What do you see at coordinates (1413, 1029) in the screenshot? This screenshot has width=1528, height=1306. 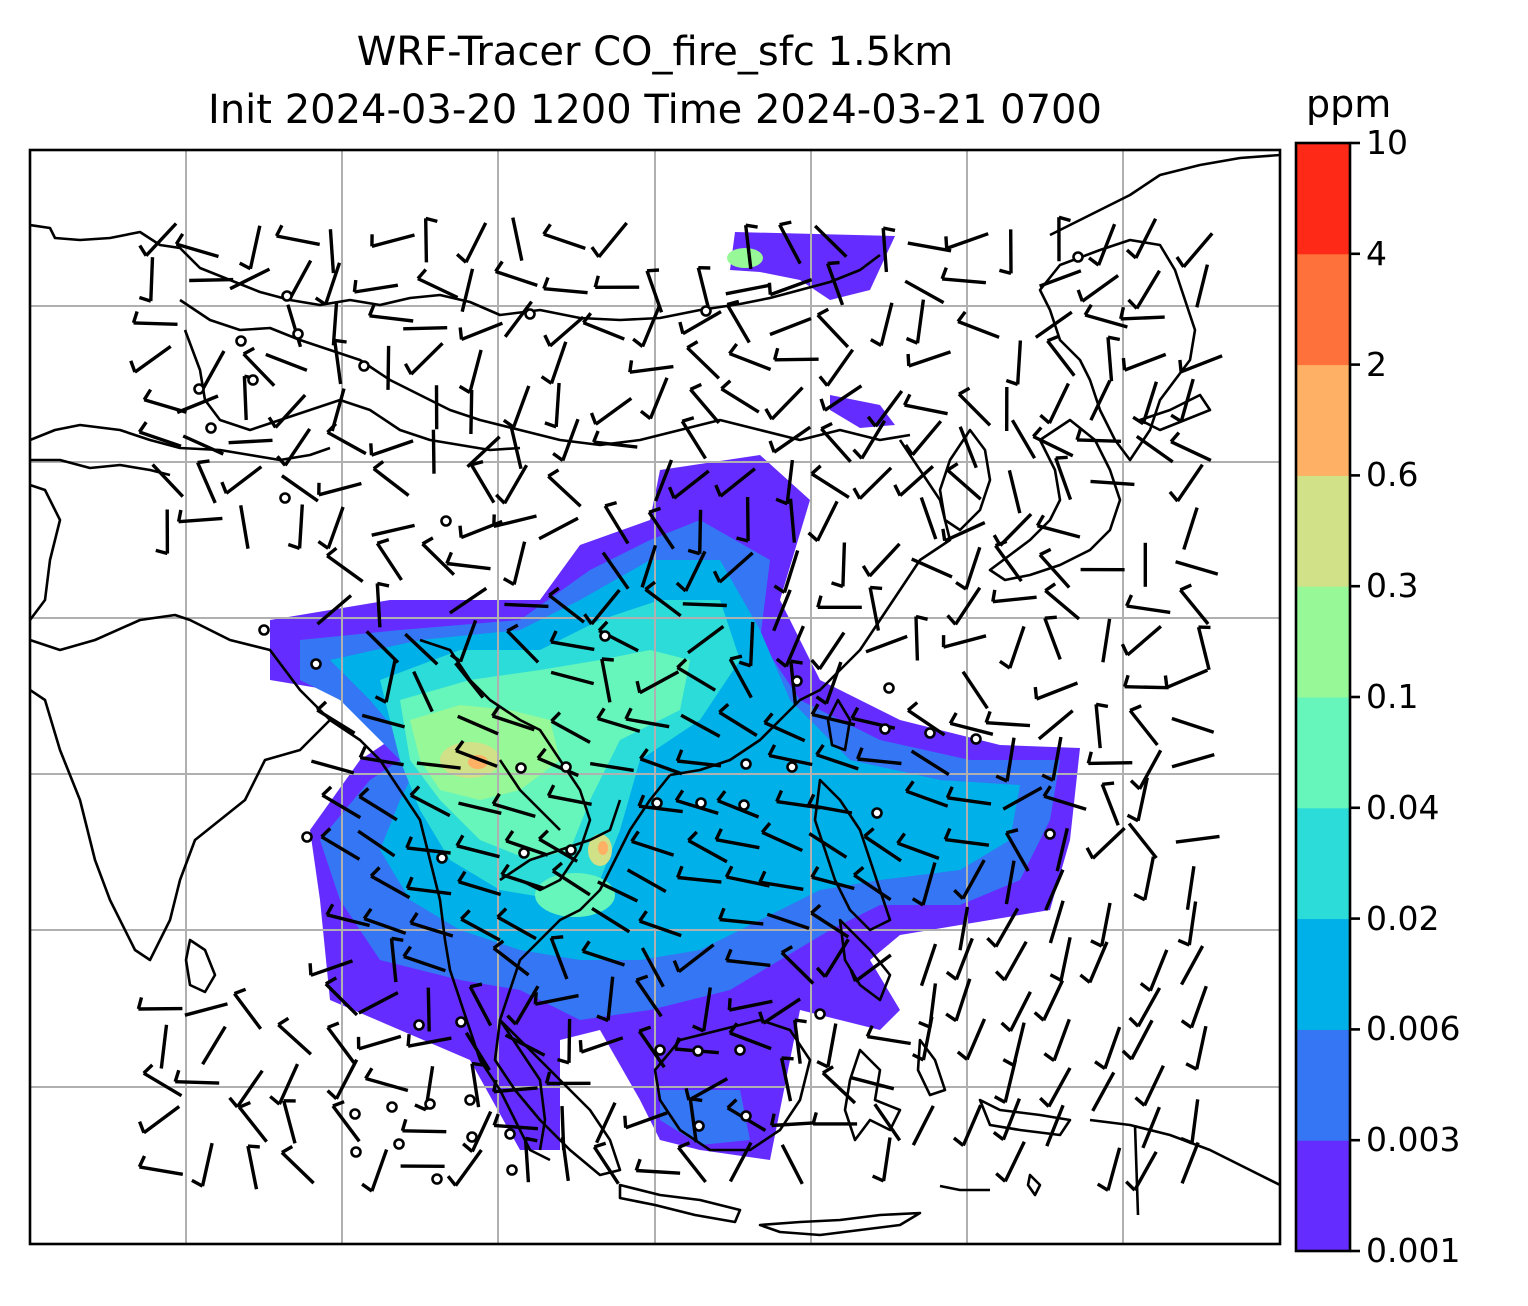 I see `colorbar-tick-label: 0.006` at bounding box center [1413, 1029].